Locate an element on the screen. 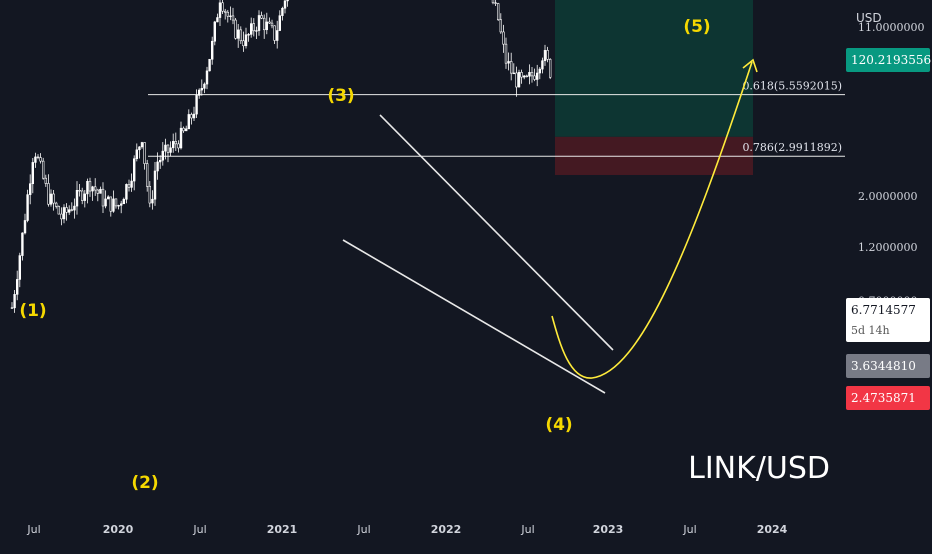 The image size is (932, 554). y-tick-label: 2.0000000 is located at coordinates (888, 196).